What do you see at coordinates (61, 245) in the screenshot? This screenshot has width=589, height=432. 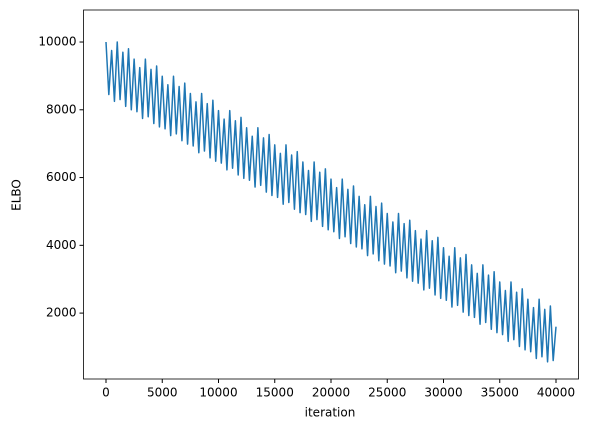 I see `y-tick-label: 4000` at bounding box center [61, 245].